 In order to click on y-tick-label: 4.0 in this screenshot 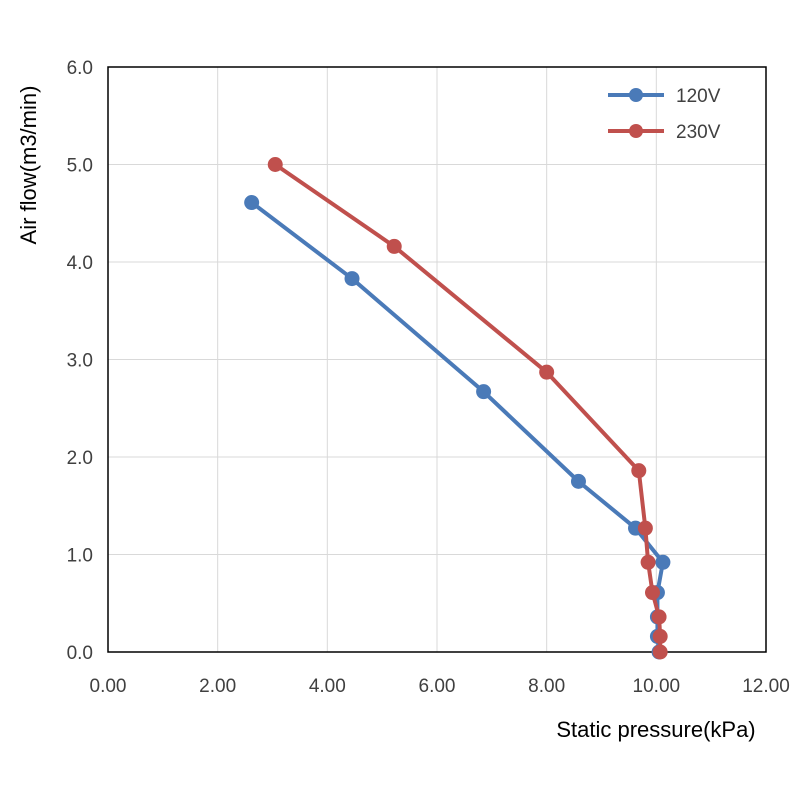, I will do `click(80, 263)`.